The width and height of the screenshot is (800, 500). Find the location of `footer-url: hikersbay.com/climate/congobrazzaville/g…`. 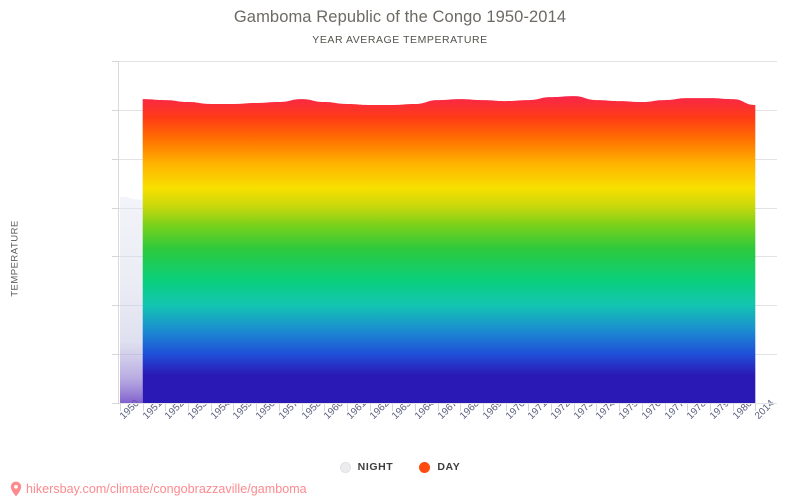

footer-url: hikersbay.com/climate/congobrazzaville/g… is located at coordinates (166, 489).